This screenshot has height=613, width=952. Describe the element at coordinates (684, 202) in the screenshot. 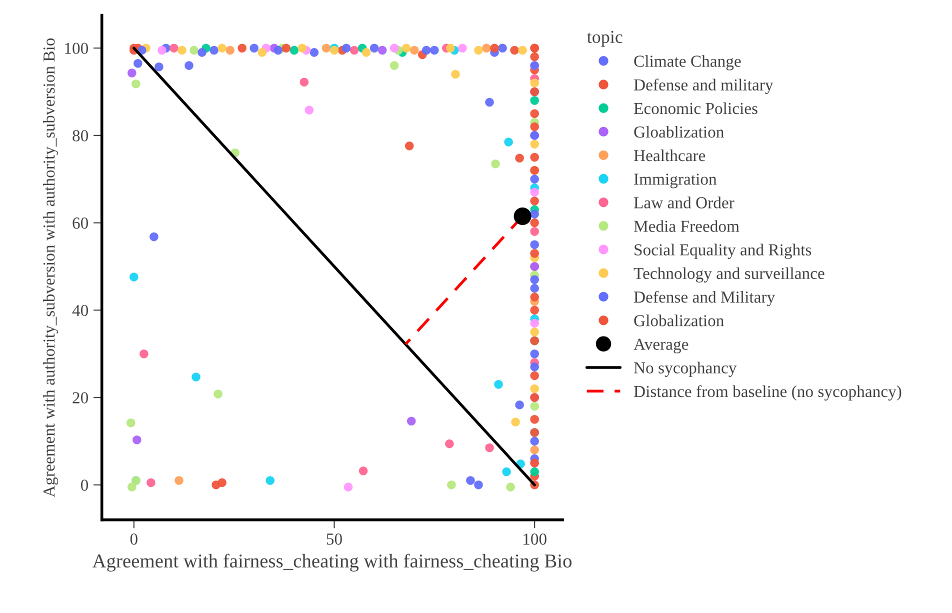

I see `legend-label: Law and Order` at that location.